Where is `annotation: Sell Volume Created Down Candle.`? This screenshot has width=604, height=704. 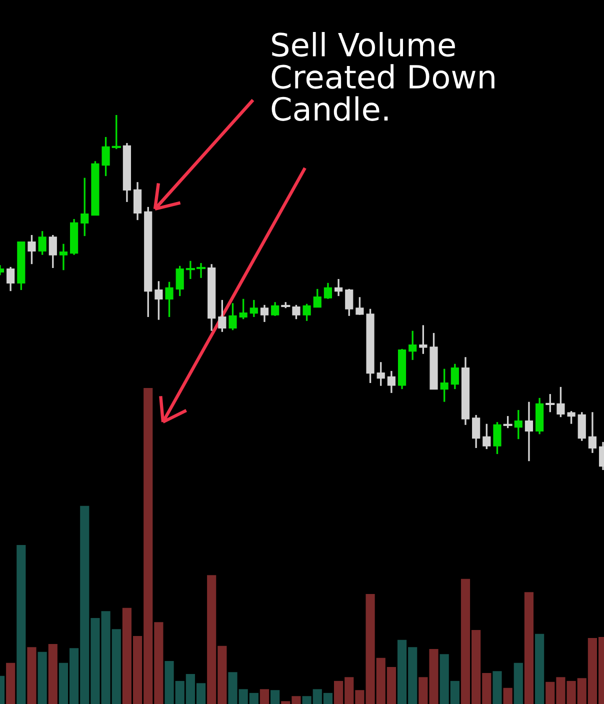 annotation: Sell Volume Created Down Candle. is located at coordinates (383, 76).